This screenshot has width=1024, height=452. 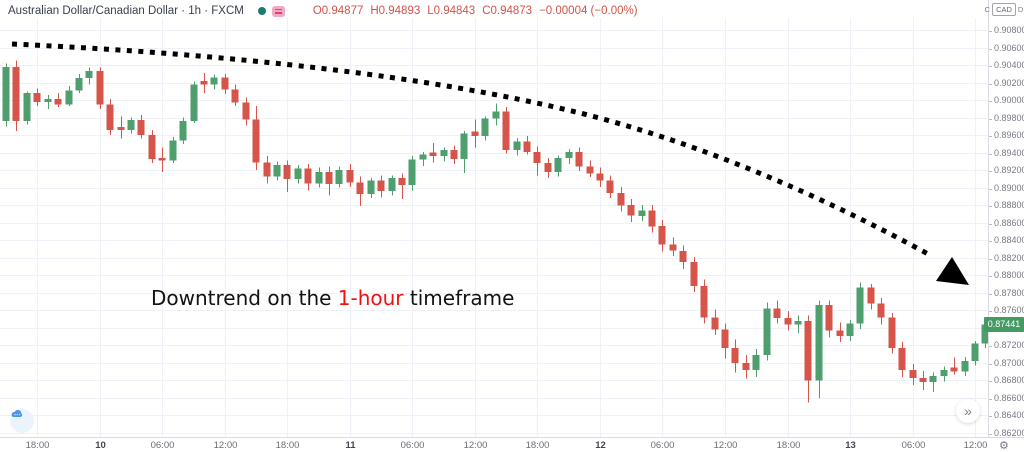 What do you see at coordinates (662, 445) in the screenshot?
I see `time-axis-label: 06:00` at bounding box center [662, 445].